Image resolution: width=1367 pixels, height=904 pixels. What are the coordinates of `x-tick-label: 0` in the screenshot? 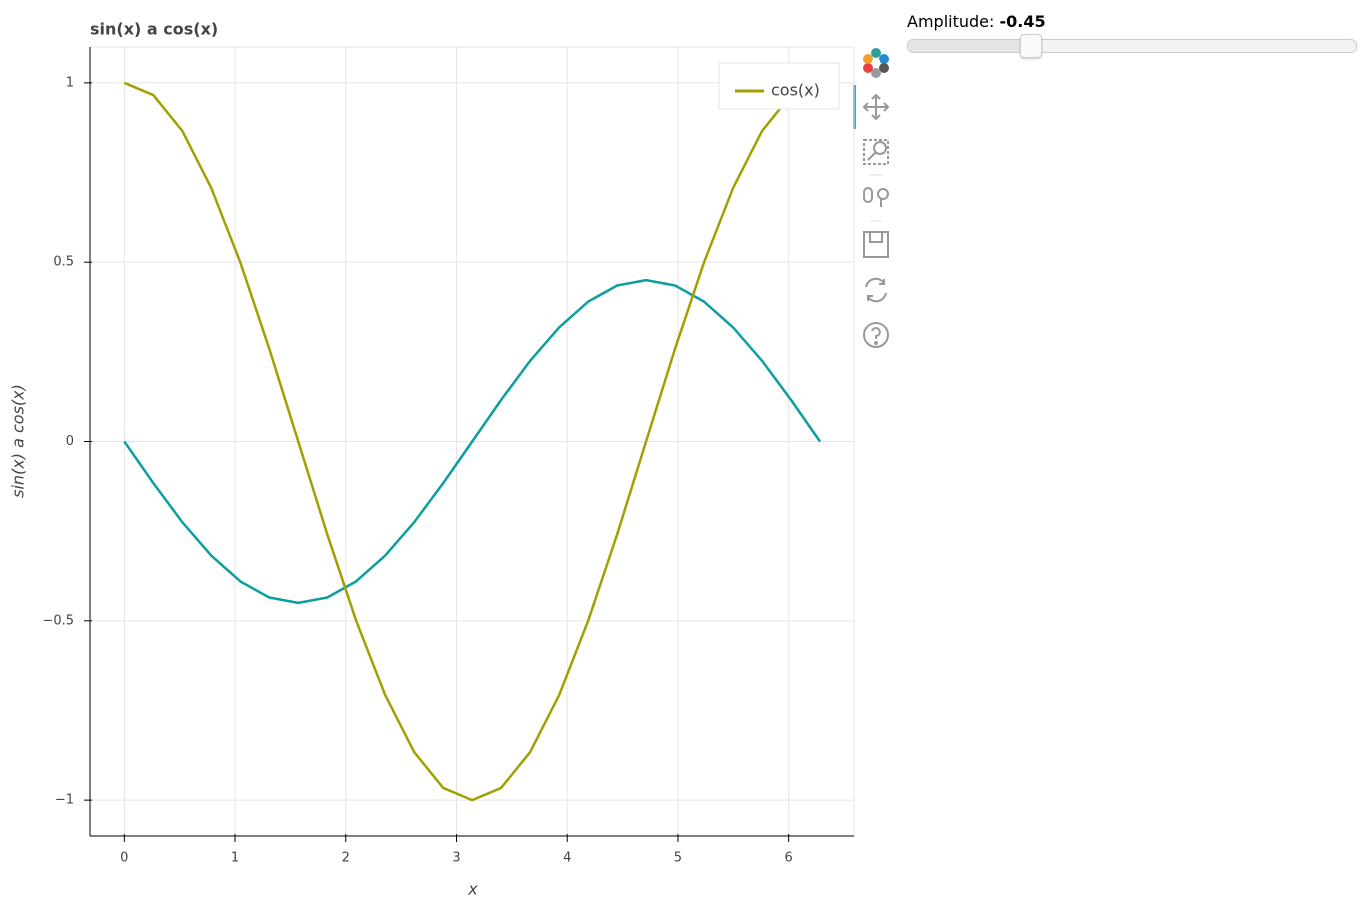 It's located at (124, 858).